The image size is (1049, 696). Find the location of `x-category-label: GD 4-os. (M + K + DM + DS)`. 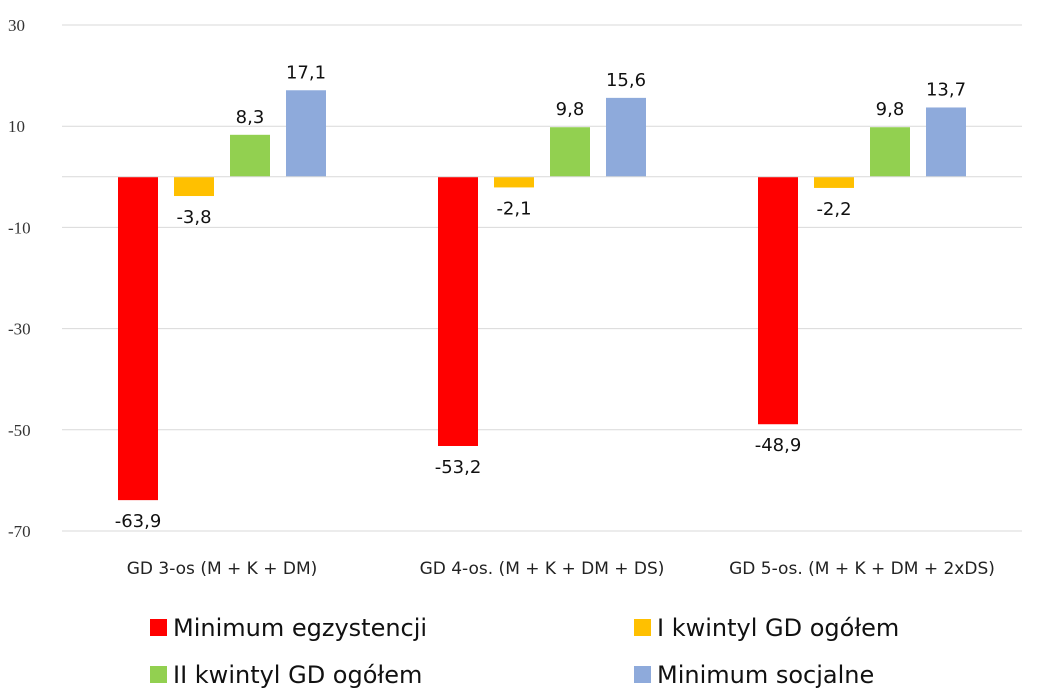

x-category-label: GD 4-os. (M + K + DM + DS) is located at coordinates (542, 569).